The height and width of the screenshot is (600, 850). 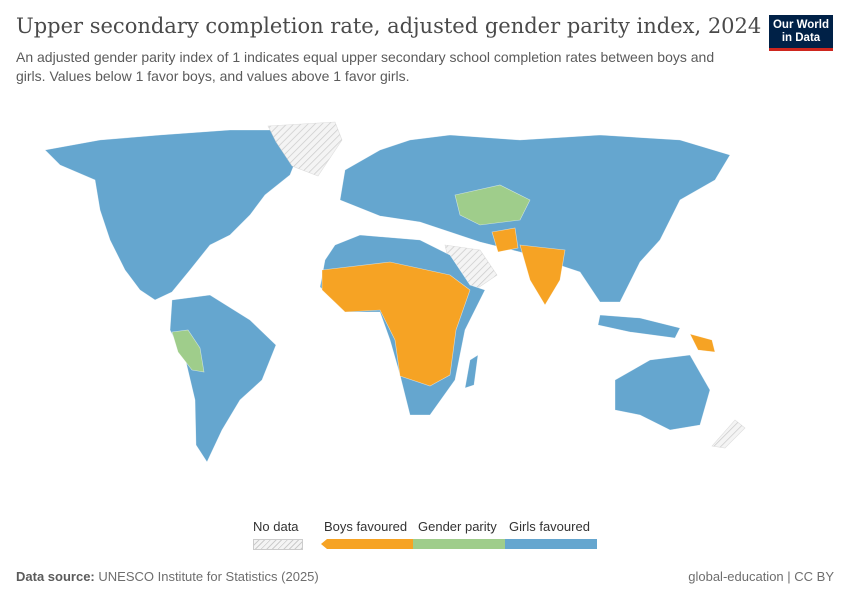 What do you see at coordinates (702, 343) in the screenshot?
I see `region-papua-new-guinea` at bounding box center [702, 343].